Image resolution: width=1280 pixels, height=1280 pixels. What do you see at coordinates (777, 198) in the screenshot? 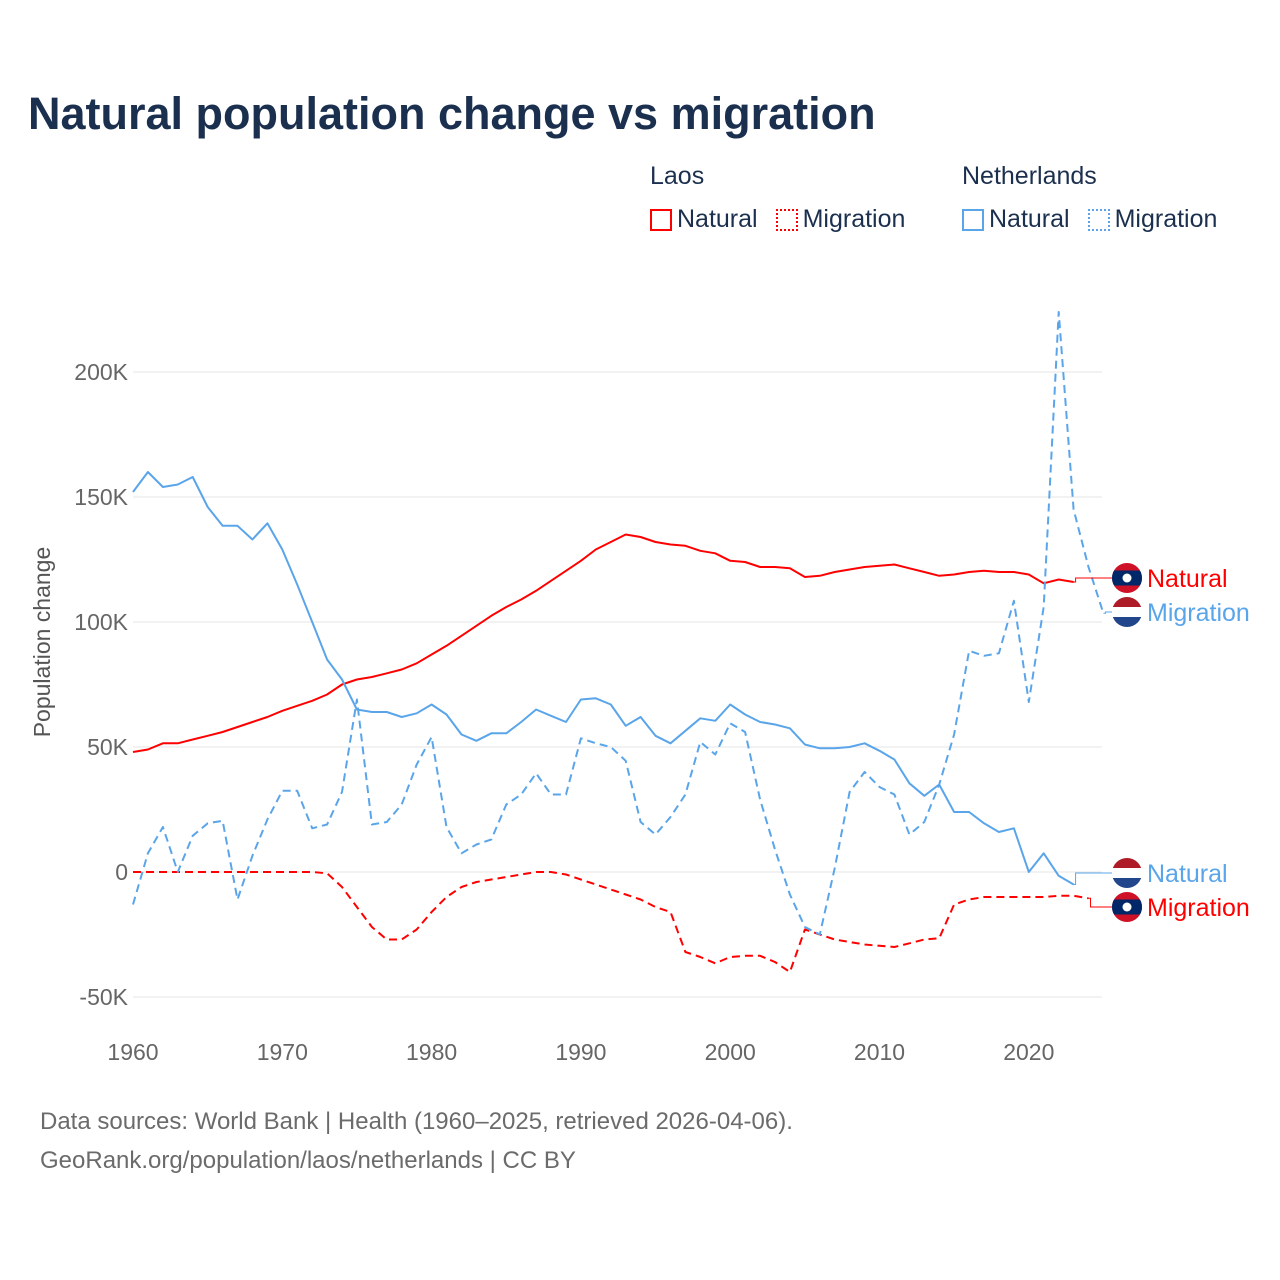
I see `legend-group-laos: Laos Natural Migration` at bounding box center [777, 198].